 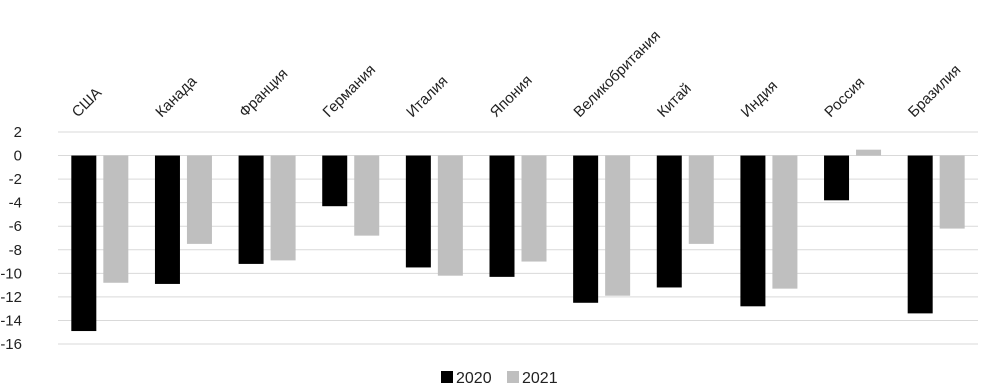 I want to click on category-label: Бразилия, so click(x=934, y=91).